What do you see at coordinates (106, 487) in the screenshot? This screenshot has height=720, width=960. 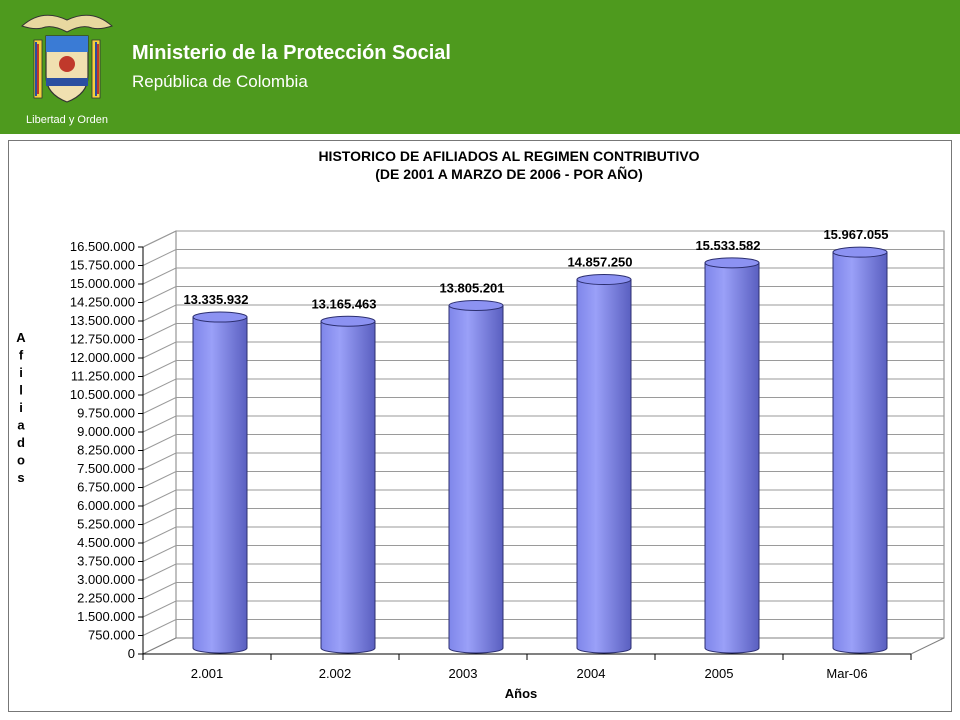 I see `y-tick-label: 6.750.000` at bounding box center [106, 487].